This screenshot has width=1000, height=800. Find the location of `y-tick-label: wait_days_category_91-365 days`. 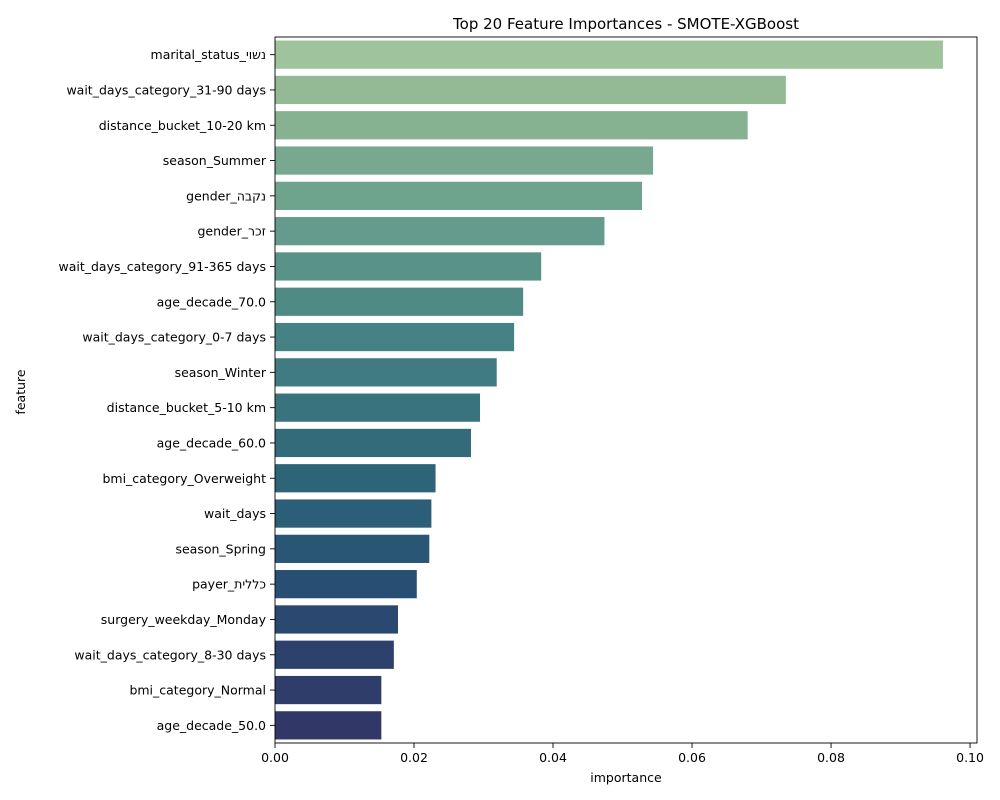

y-tick-label: wait_days_category_91-365 days is located at coordinates (162, 266).